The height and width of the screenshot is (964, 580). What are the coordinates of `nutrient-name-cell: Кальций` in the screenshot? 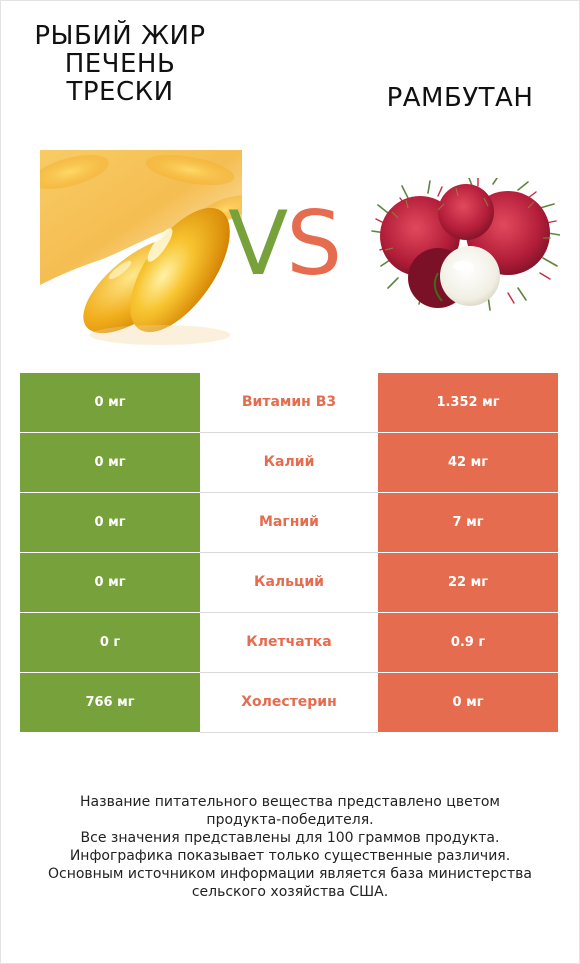 It's located at (289, 582).